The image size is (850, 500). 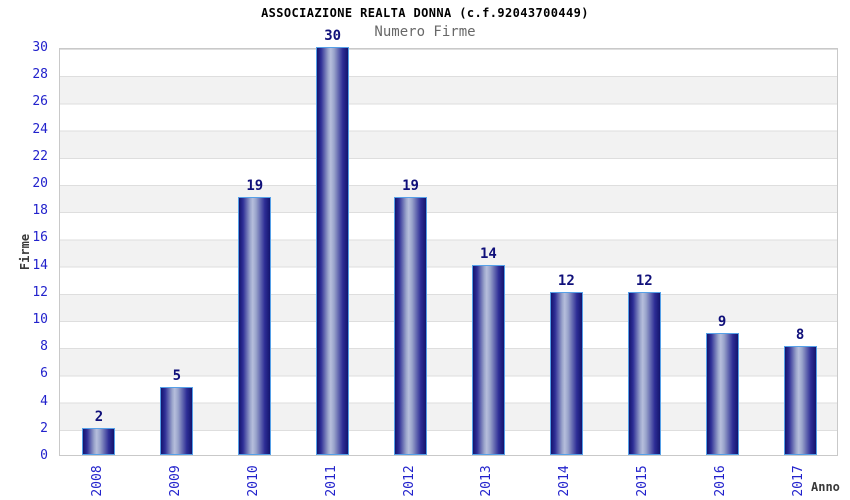 What do you see at coordinates (40, 156) in the screenshot?
I see `y-tick-label-22: 22` at bounding box center [40, 156].